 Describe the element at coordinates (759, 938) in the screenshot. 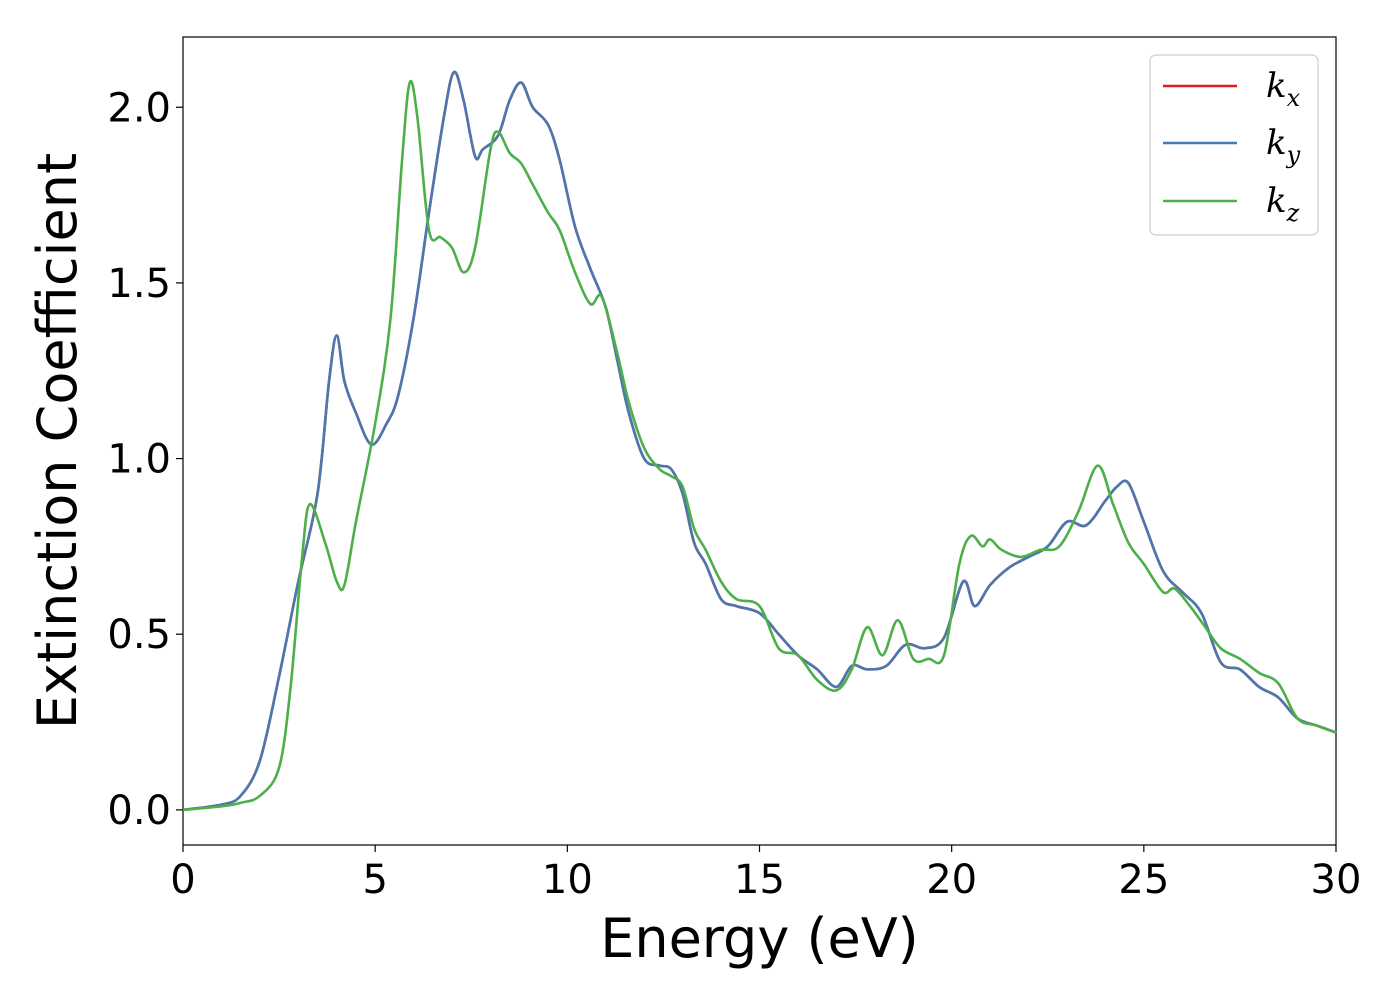

I see `x-axis-label: Energy (eV)` at that location.